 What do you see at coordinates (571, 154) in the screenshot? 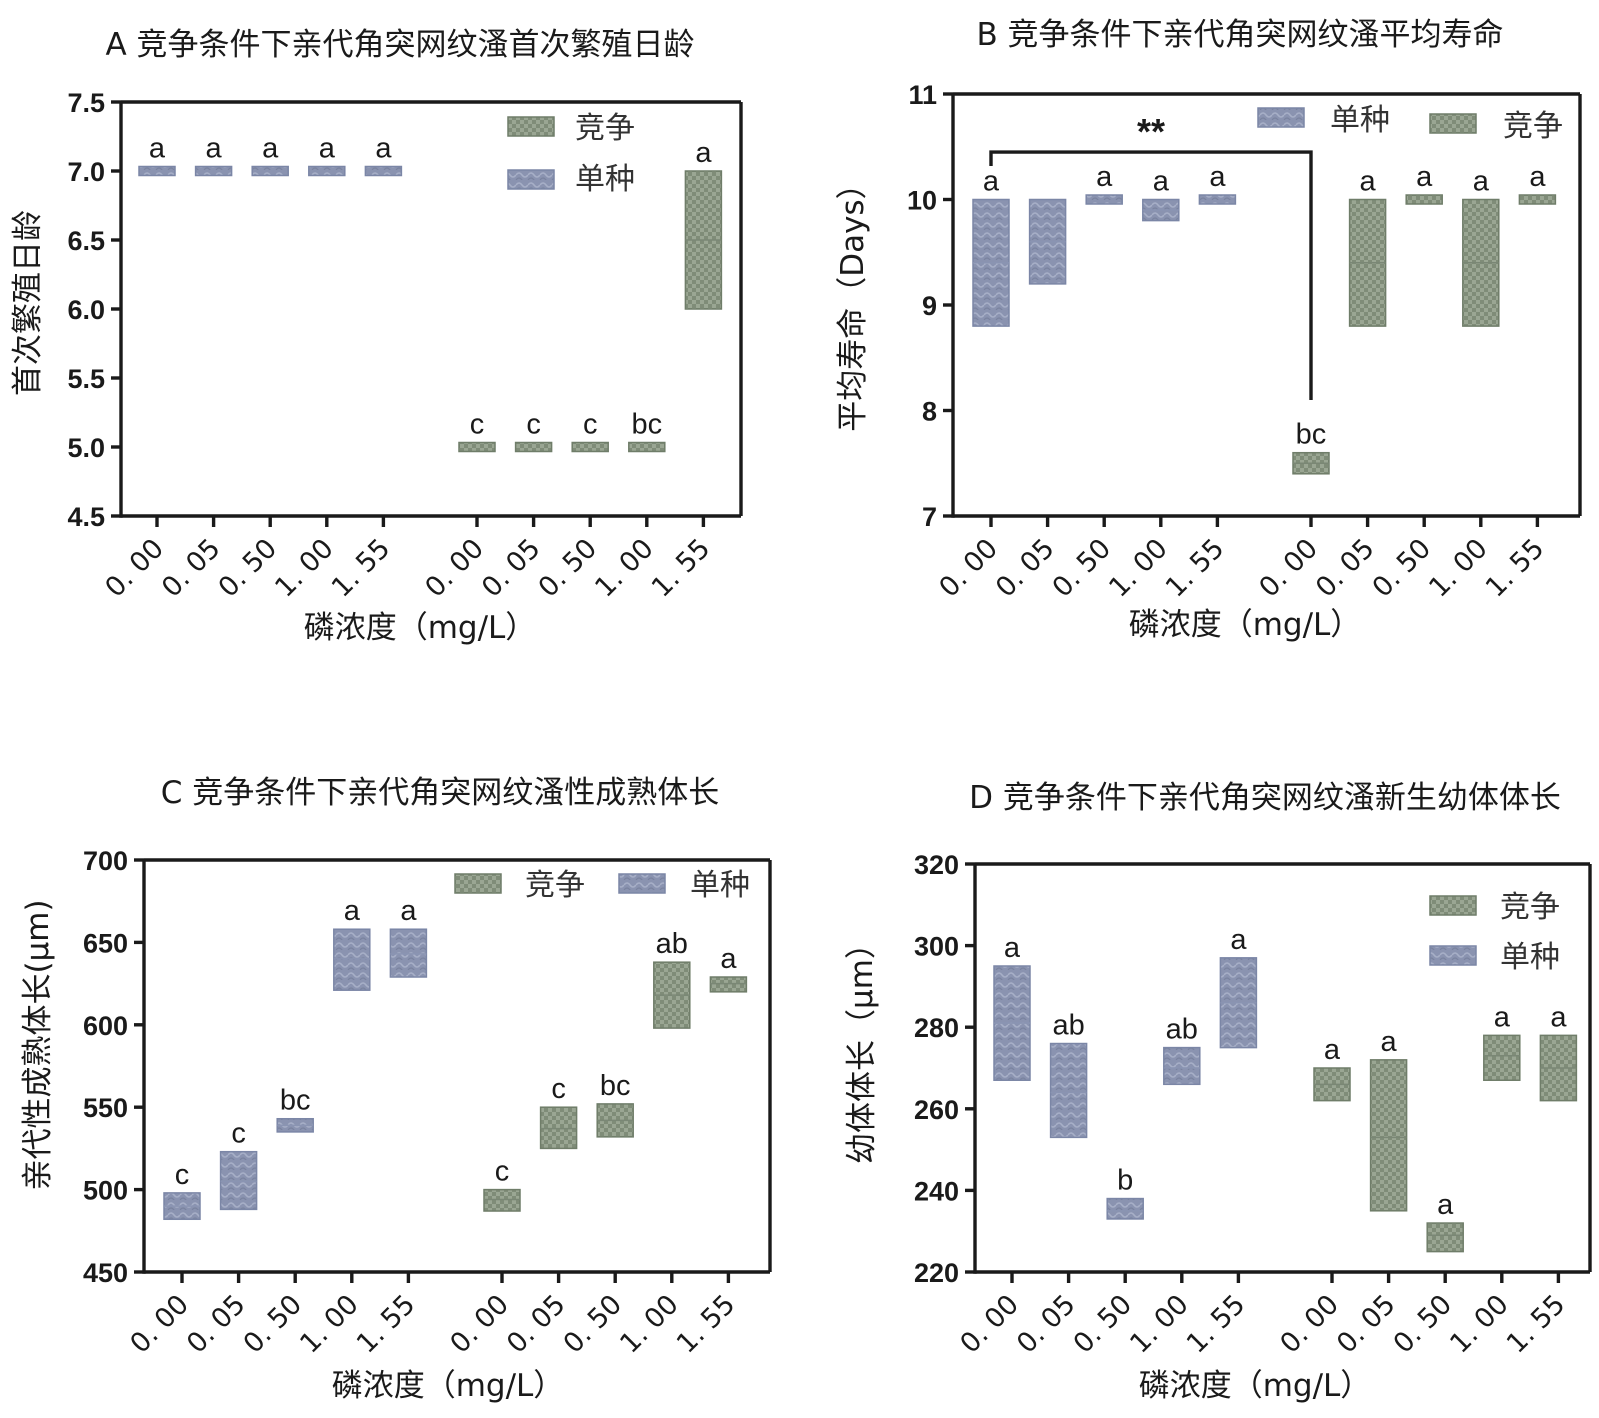
I see `panel-a-legend: 竞争 单种` at bounding box center [571, 154].